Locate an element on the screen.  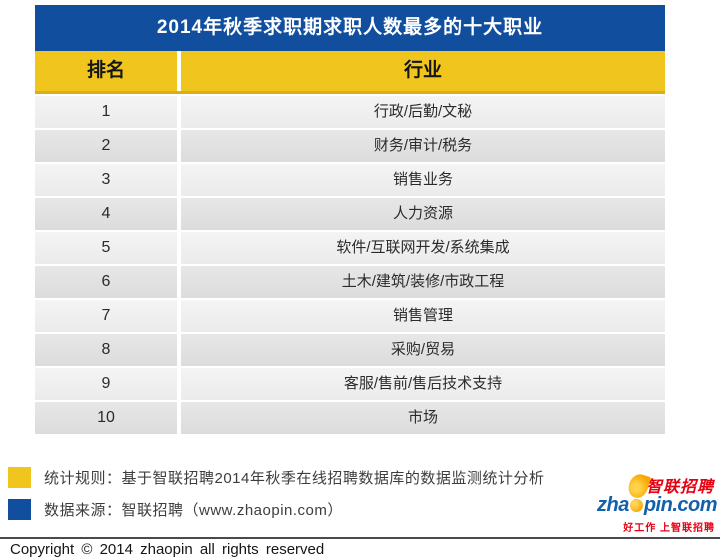
note-stat-rule: 统计规则：基于智联招聘2014年秋季在线招聘数据库的数据监测统计分析 is located at coordinates (276, 477).